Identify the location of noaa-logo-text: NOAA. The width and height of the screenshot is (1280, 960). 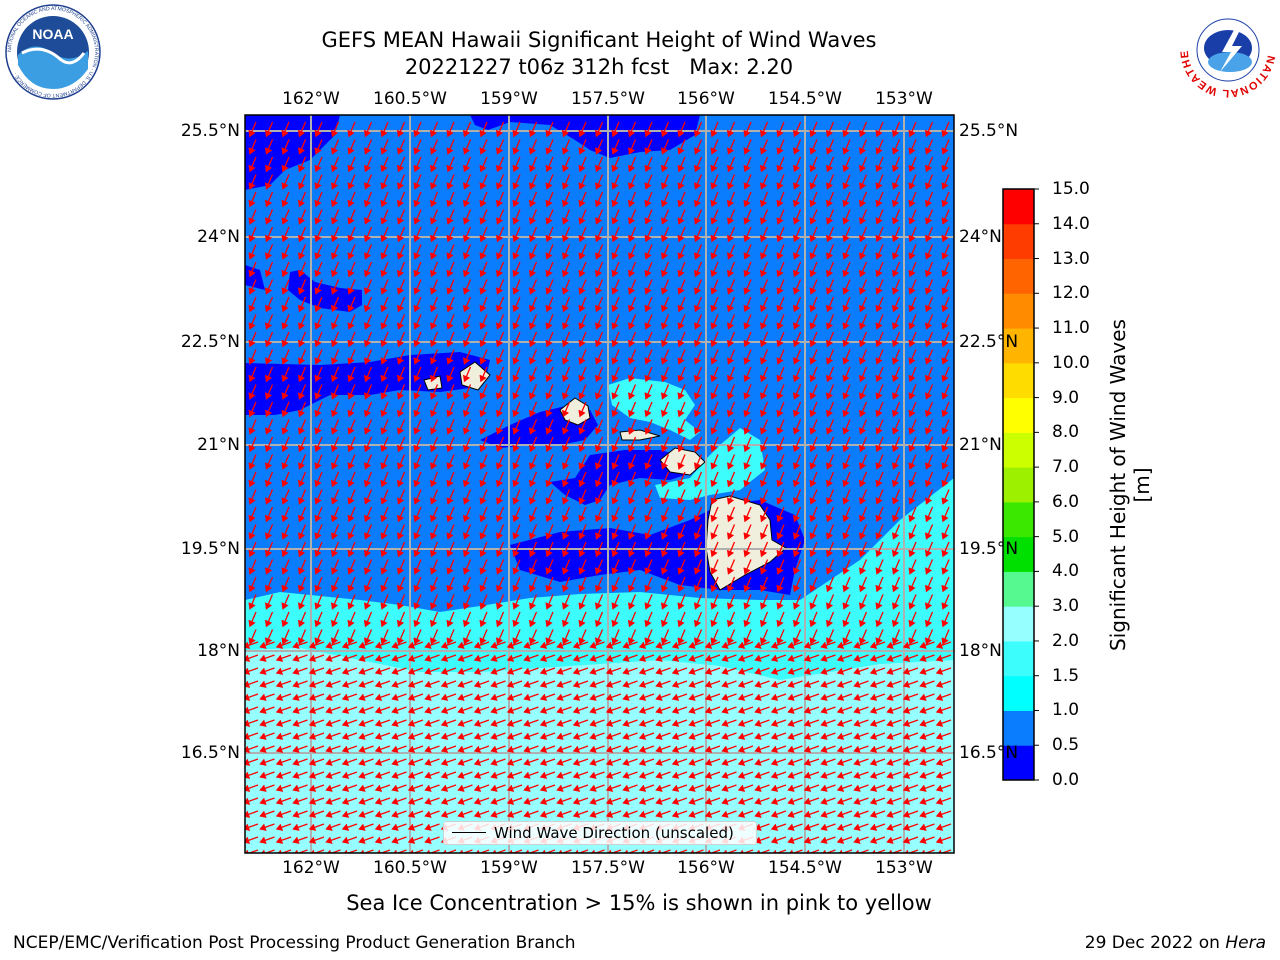
(52, 34).